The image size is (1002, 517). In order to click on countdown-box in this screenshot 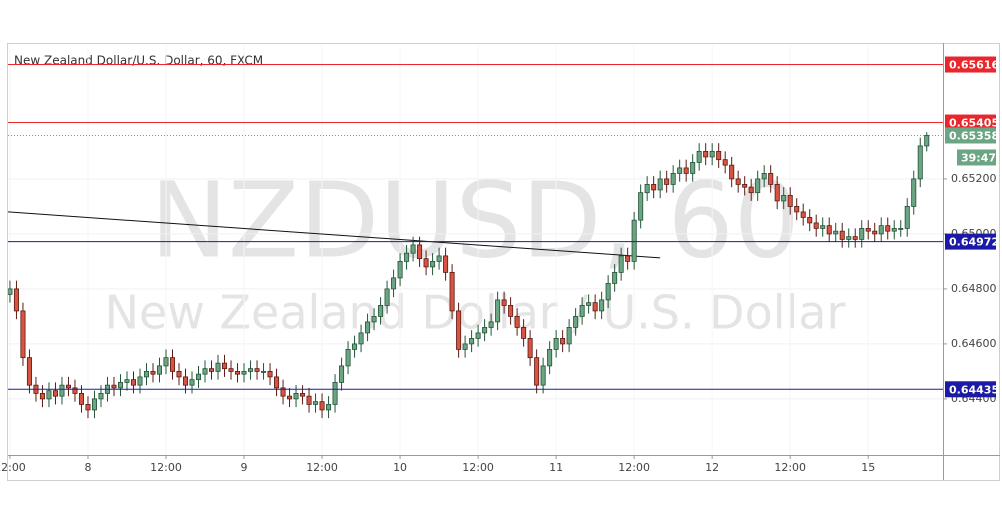, I will do `click(976, 157)`.